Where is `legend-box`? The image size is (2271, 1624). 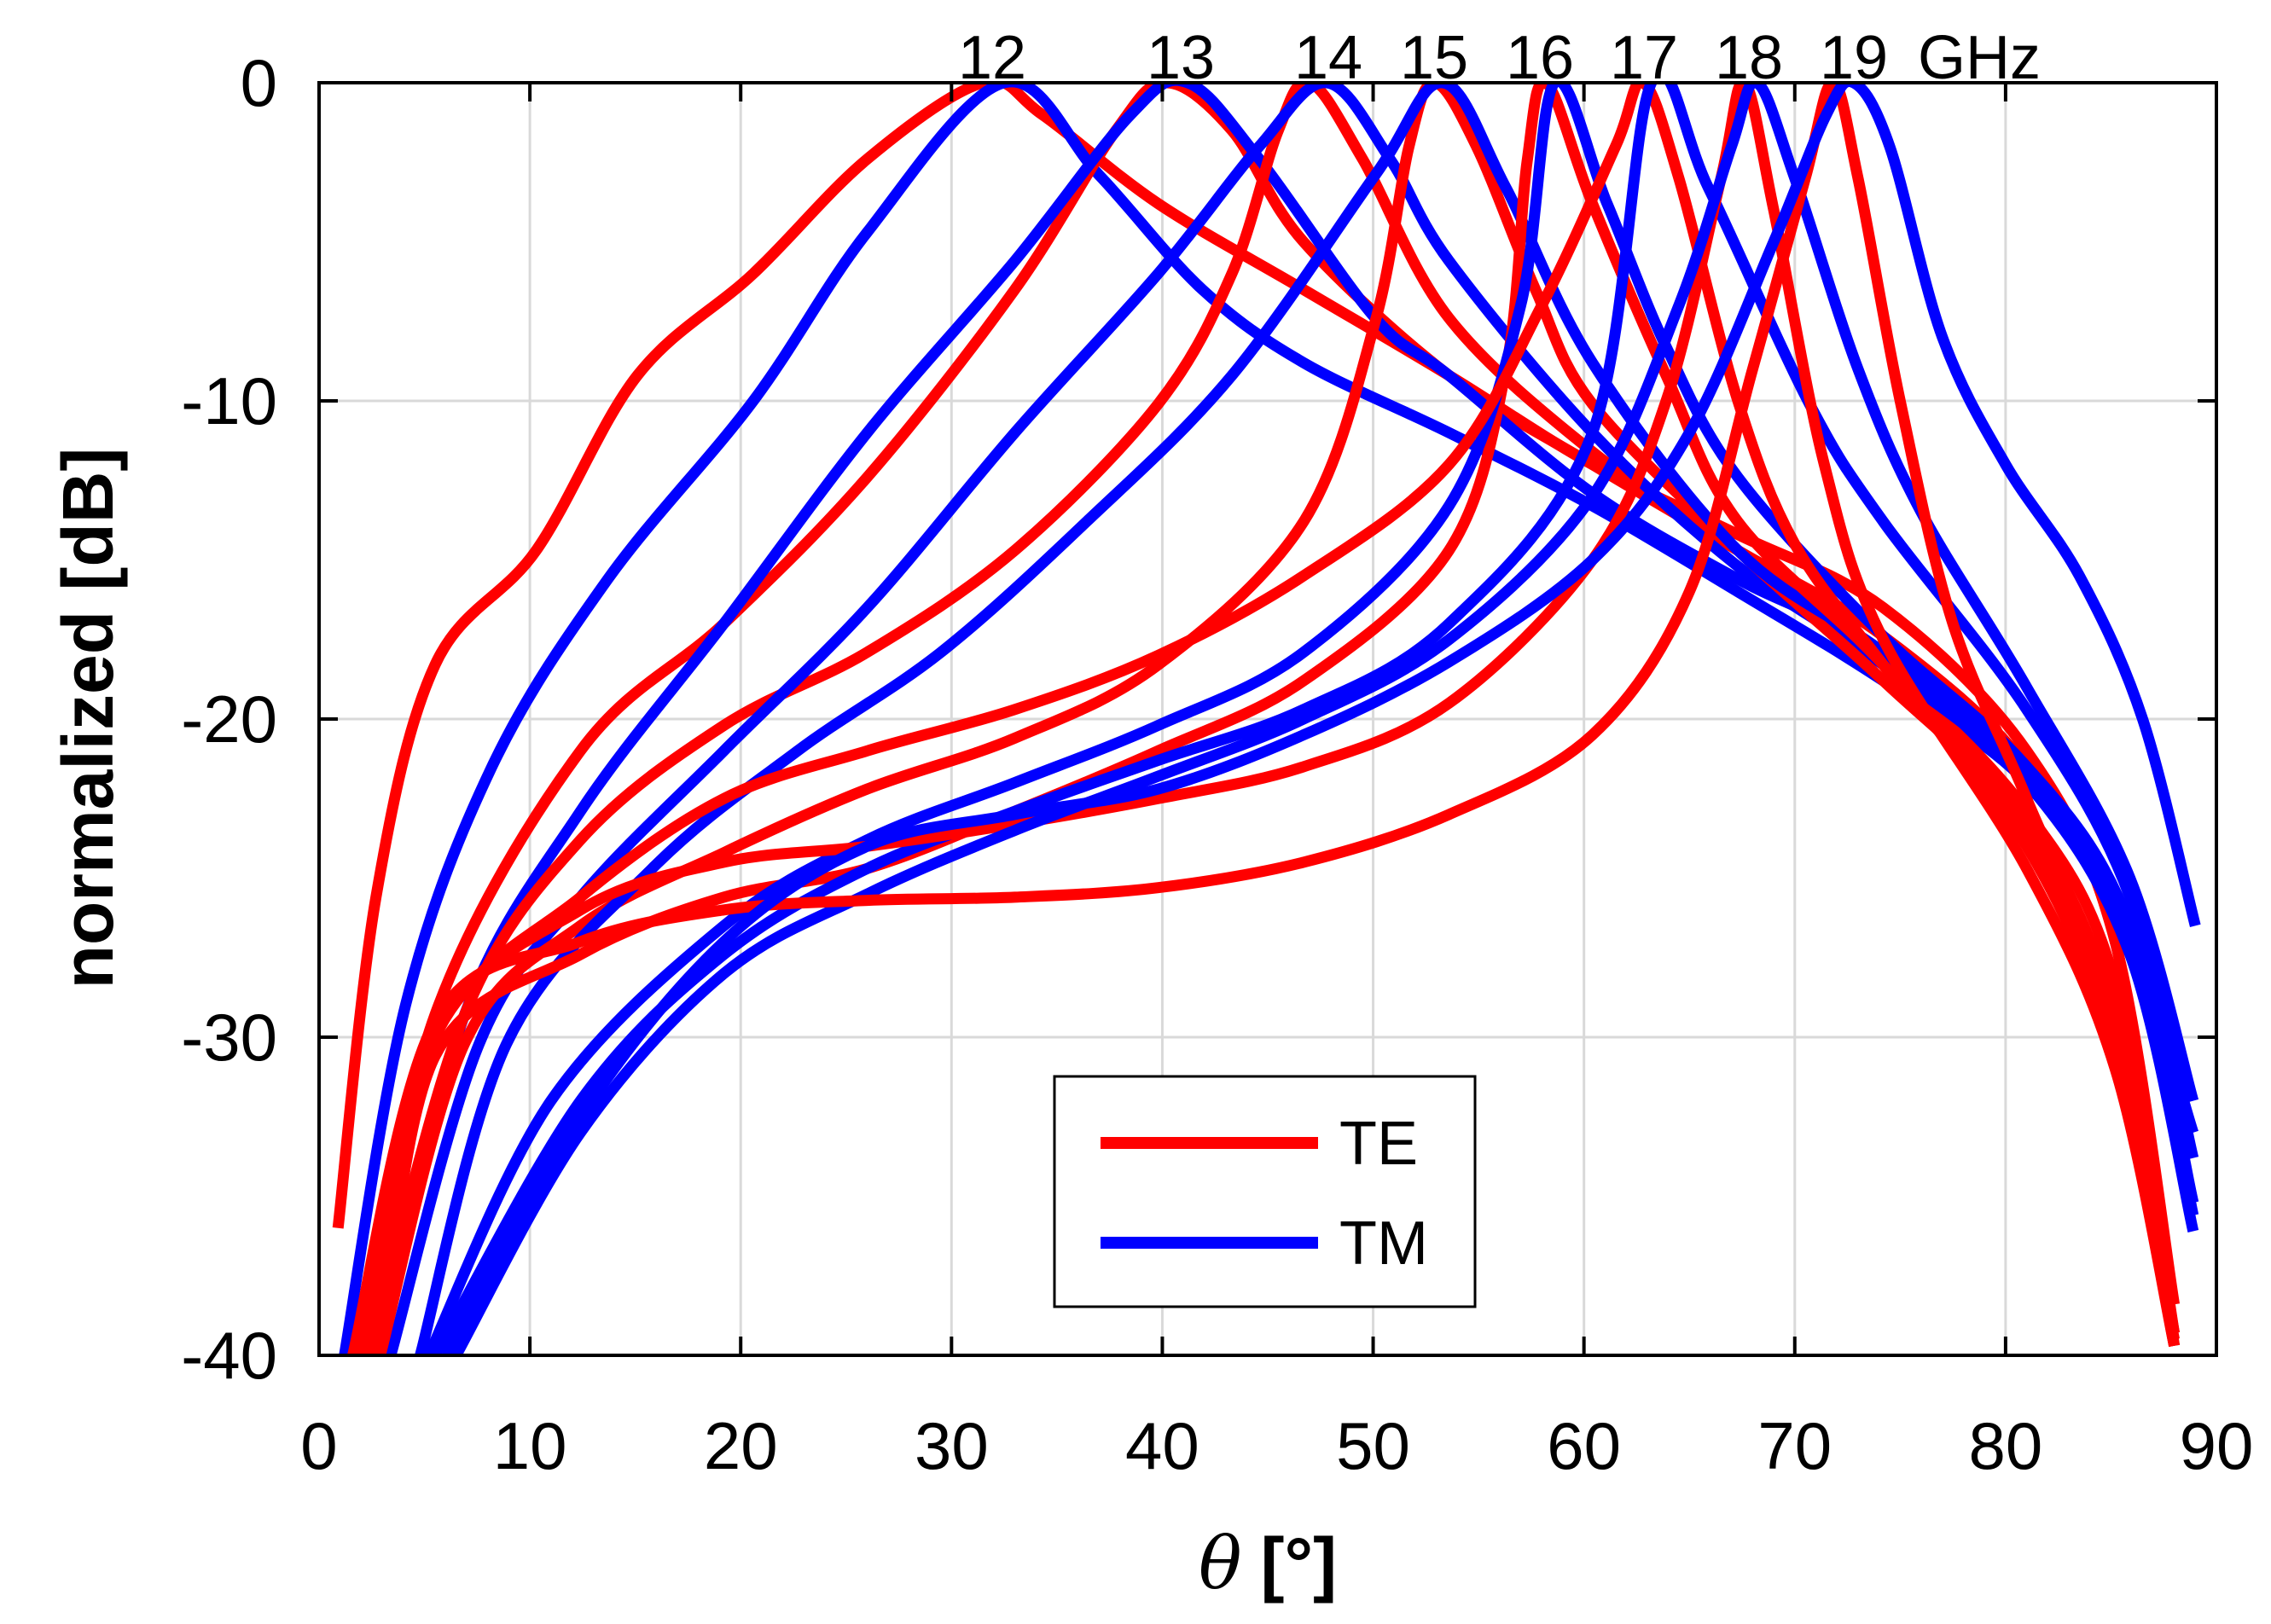
legend-box is located at coordinates (1265, 1191).